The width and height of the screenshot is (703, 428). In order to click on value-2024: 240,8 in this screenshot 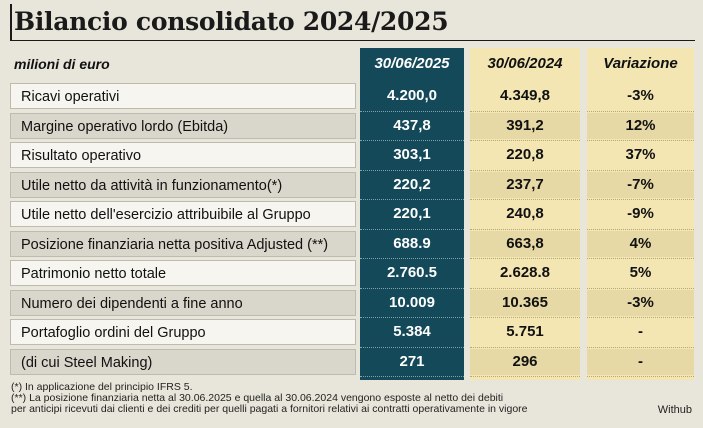, I will do `click(525, 213)`.